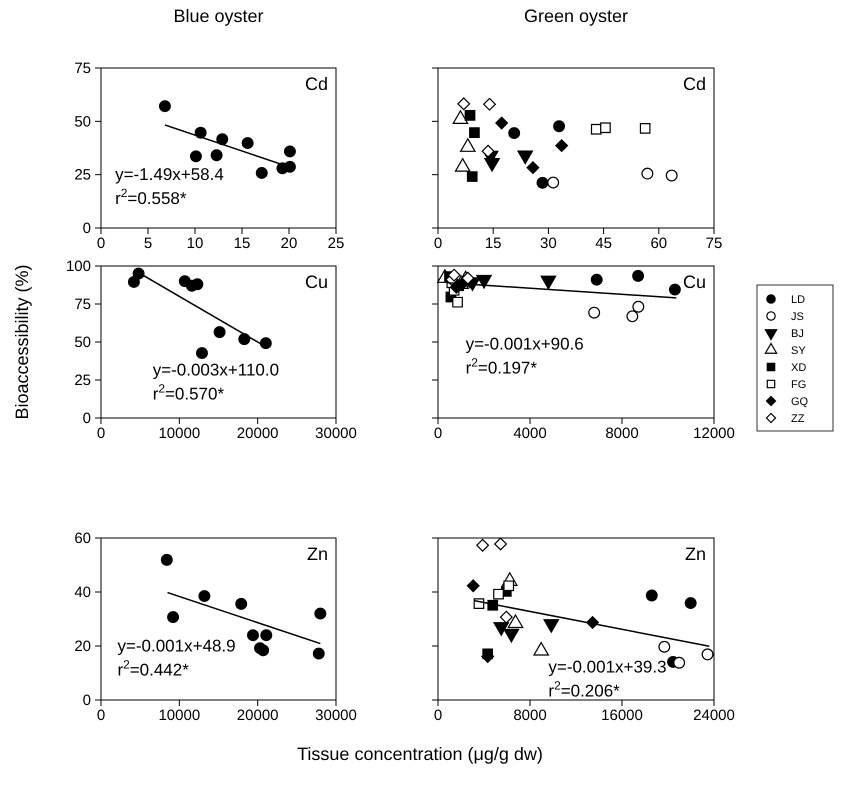  I want to click on x-tick-label: 45, so click(603, 243).